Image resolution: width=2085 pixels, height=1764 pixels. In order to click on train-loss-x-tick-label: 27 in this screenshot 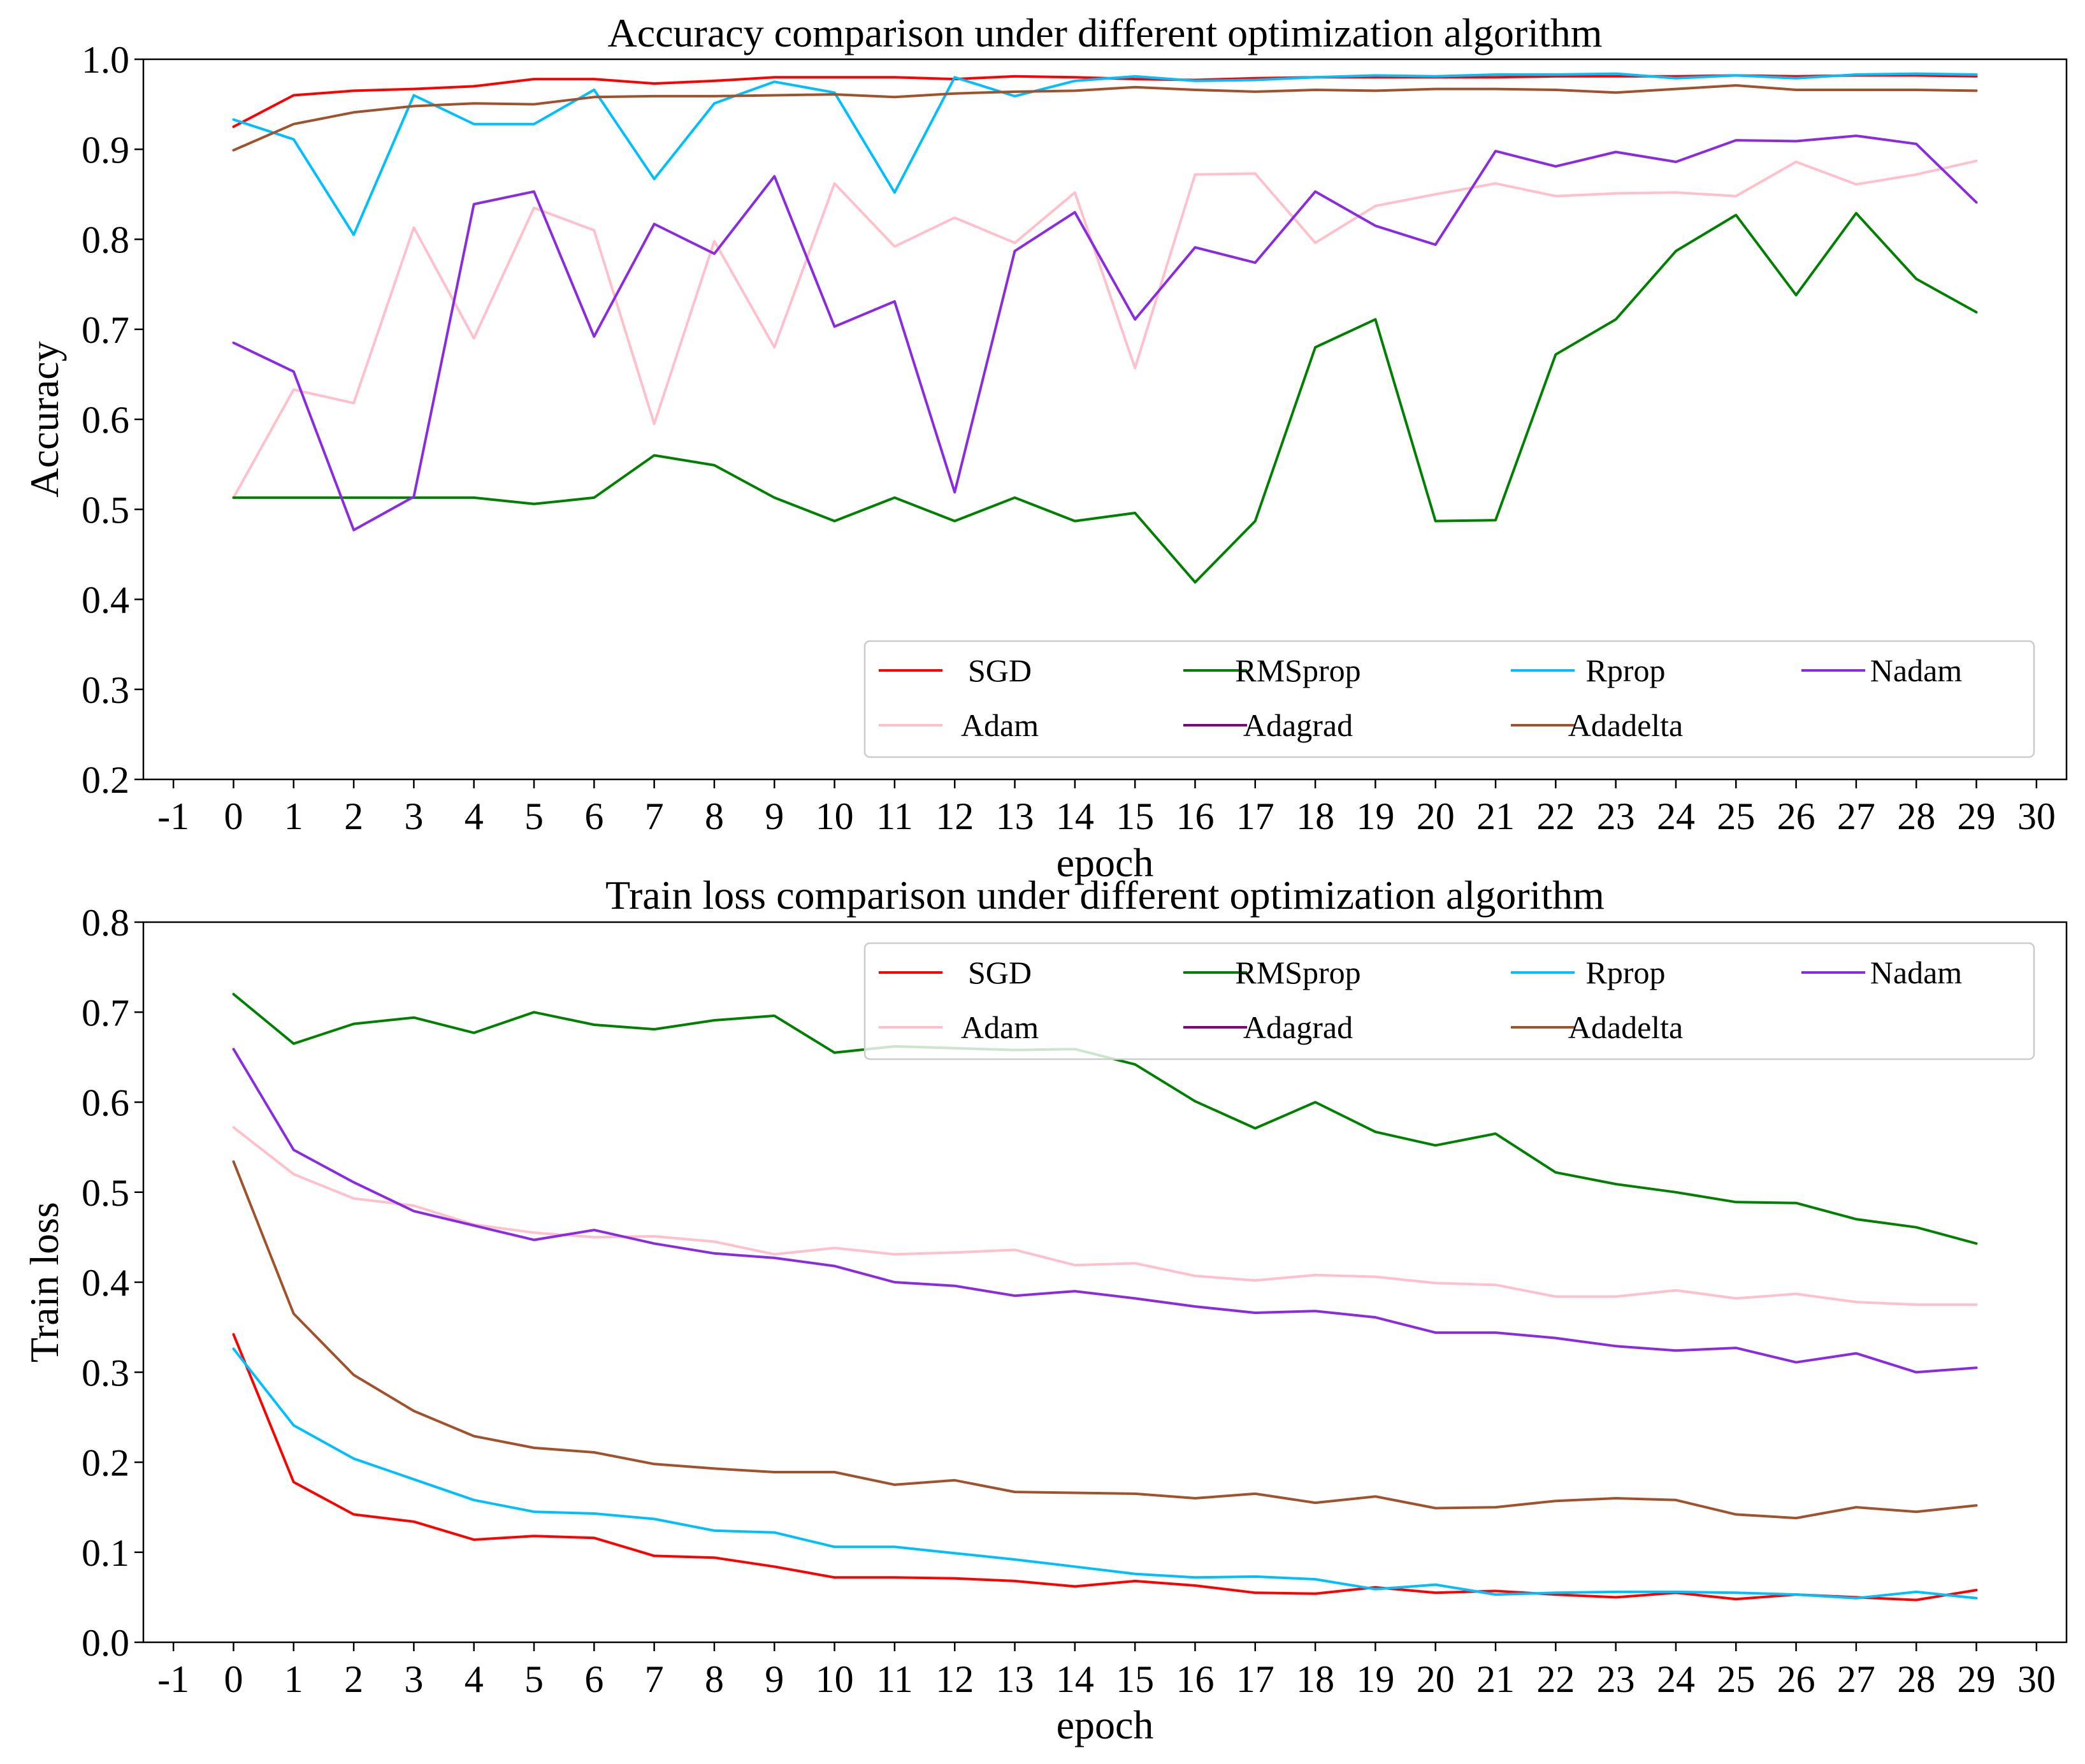, I will do `click(1856, 1679)`.